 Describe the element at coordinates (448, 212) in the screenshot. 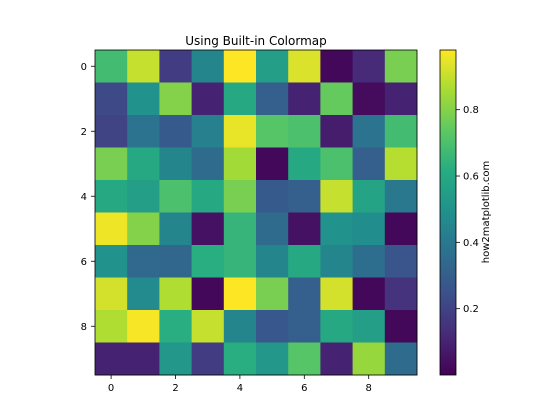

I see `colorbar` at that location.